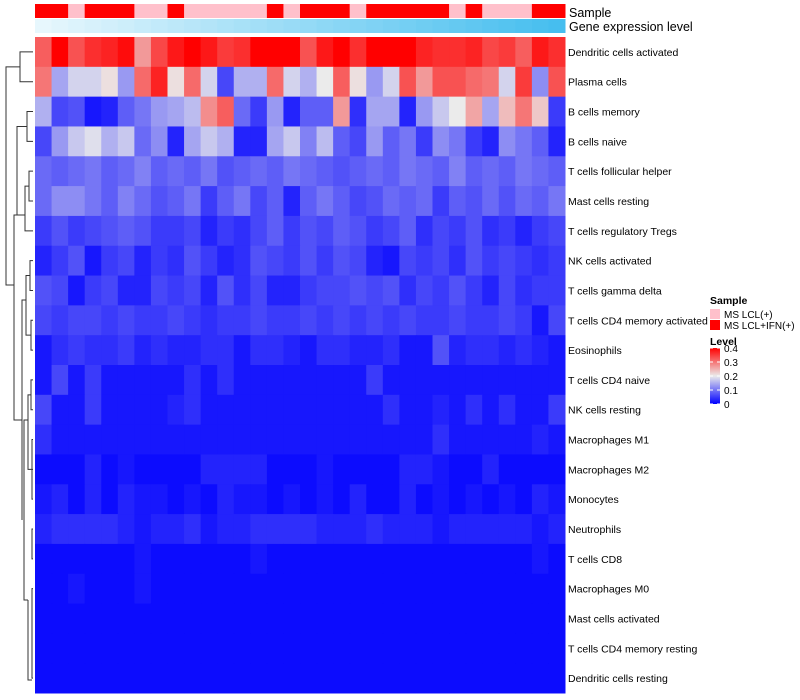  Describe the element at coordinates (595, 351) in the screenshot. I see `row-label: Eosinophils` at that location.